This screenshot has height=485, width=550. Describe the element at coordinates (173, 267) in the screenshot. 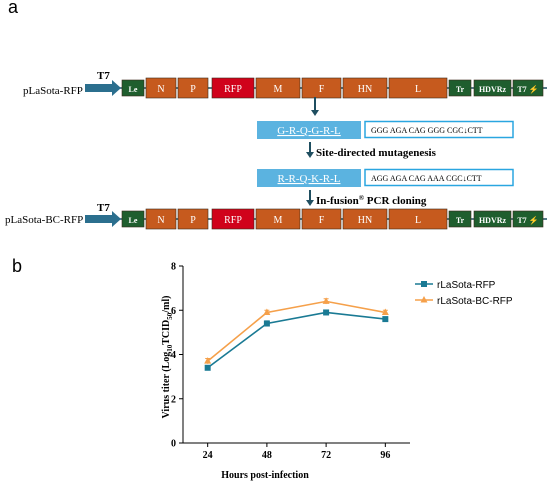

I see `y-tick-label-8: 8` at that location.